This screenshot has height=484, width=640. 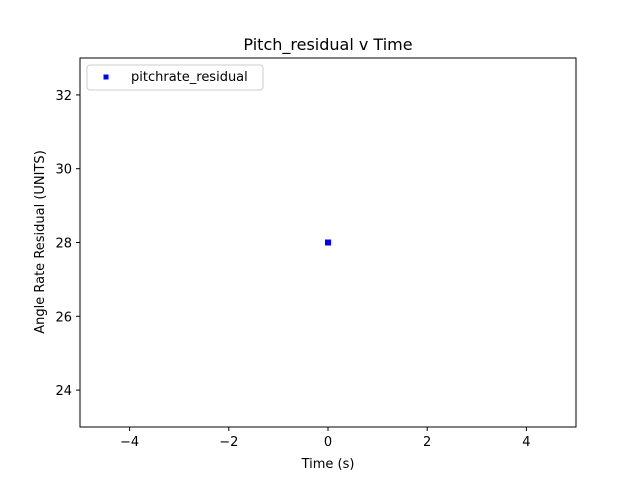 What do you see at coordinates (40, 242) in the screenshot?
I see `y-axis-label: Angle Rate Residual (UNITS)` at bounding box center [40, 242].